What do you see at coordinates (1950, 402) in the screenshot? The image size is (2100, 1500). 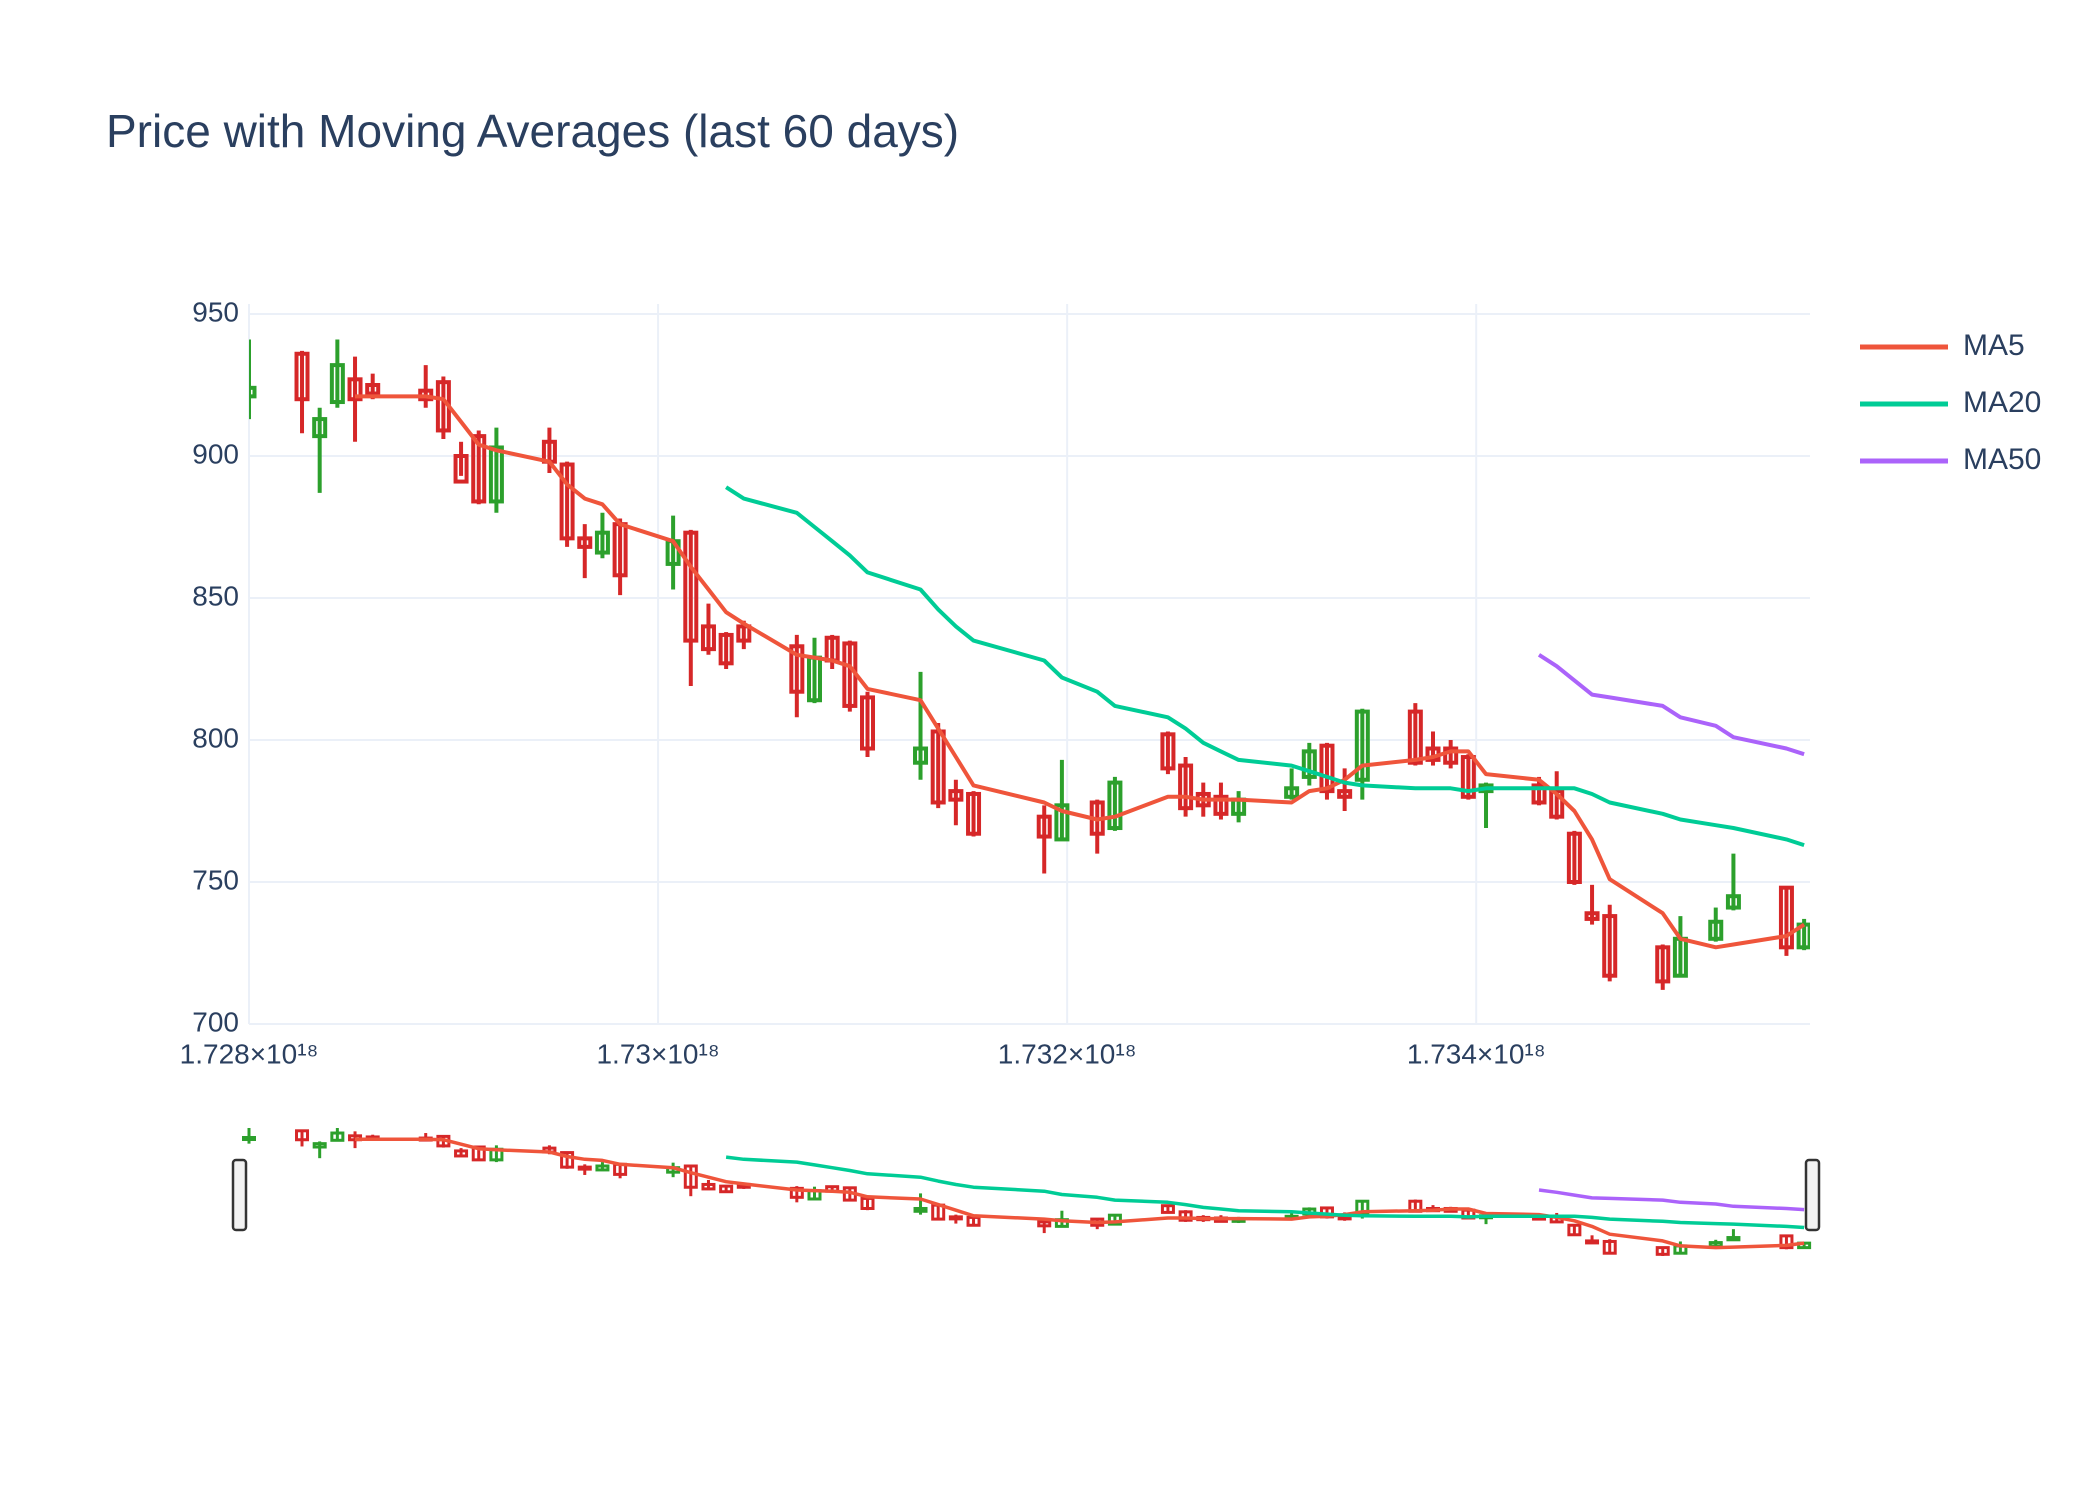 I see `legend: MA5 MA20 MA50` at bounding box center [1950, 402].